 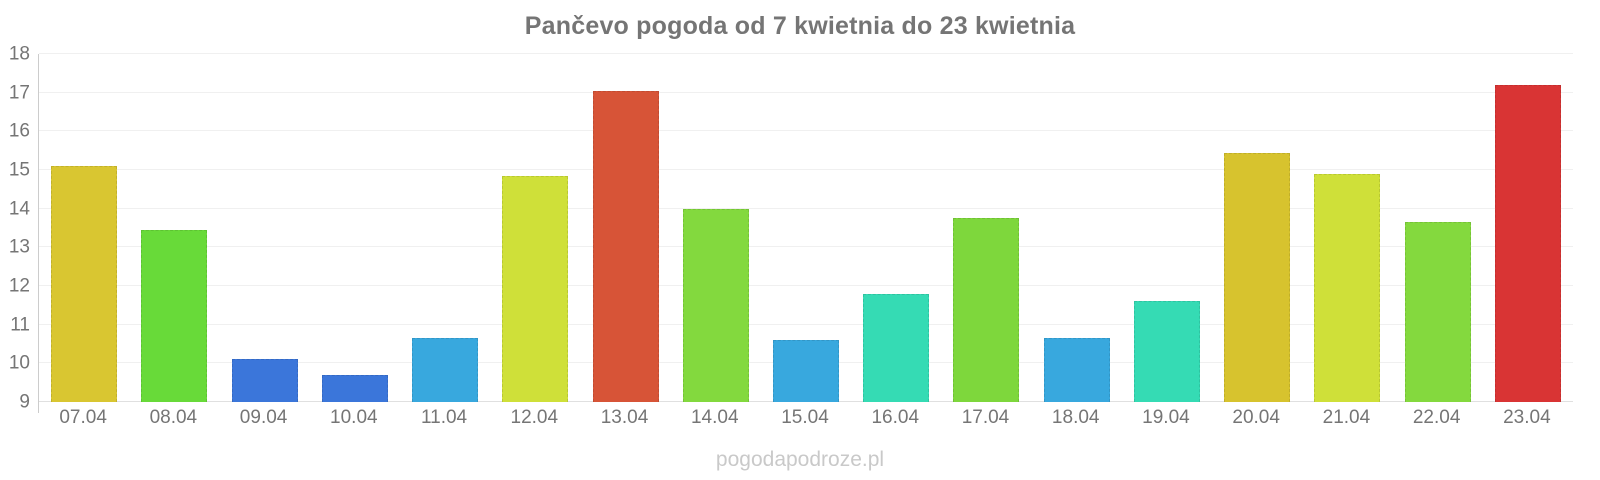 What do you see at coordinates (1256, 417) in the screenshot?
I see `x-tick-label: 20.04` at bounding box center [1256, 417].